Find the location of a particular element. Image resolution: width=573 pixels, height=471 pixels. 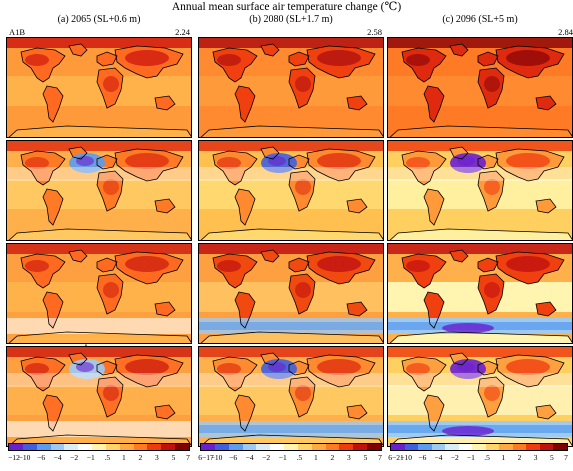

colorbar-tick-label: −12 is located at coordinates (14, 457).